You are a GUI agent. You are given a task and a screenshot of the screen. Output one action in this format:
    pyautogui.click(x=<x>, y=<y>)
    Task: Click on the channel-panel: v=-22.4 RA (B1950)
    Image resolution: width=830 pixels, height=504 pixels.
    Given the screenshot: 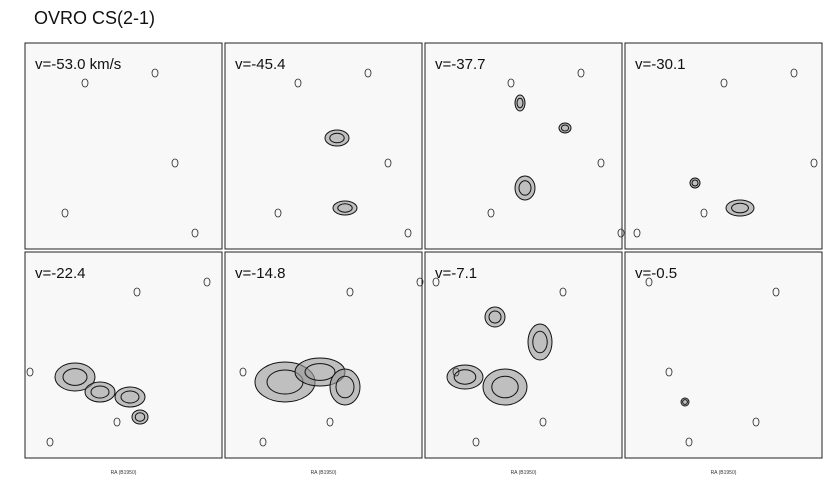 What is the action you would take?
    pyautogui.click(x=123, y=363)
    